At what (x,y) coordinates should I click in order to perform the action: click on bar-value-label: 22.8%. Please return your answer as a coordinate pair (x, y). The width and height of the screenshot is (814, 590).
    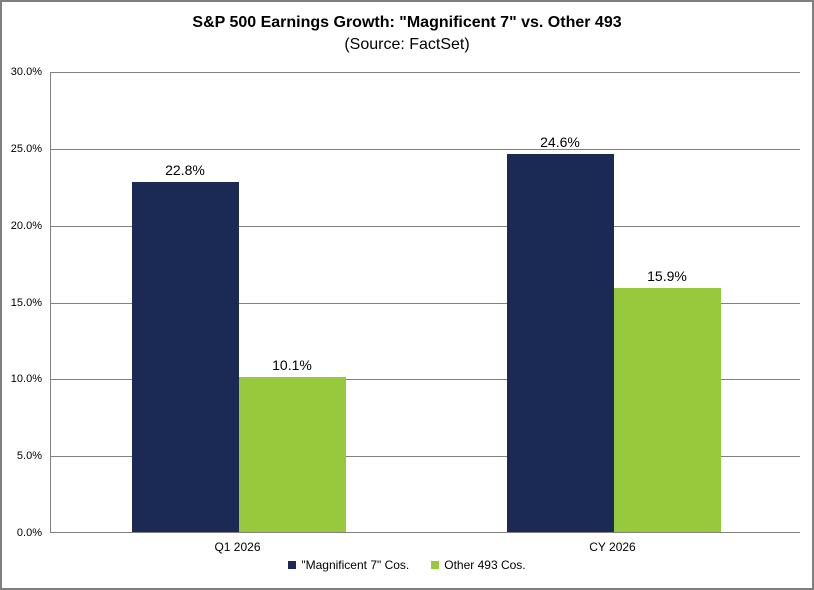
    Looking at the image, I should click on (185, 169).